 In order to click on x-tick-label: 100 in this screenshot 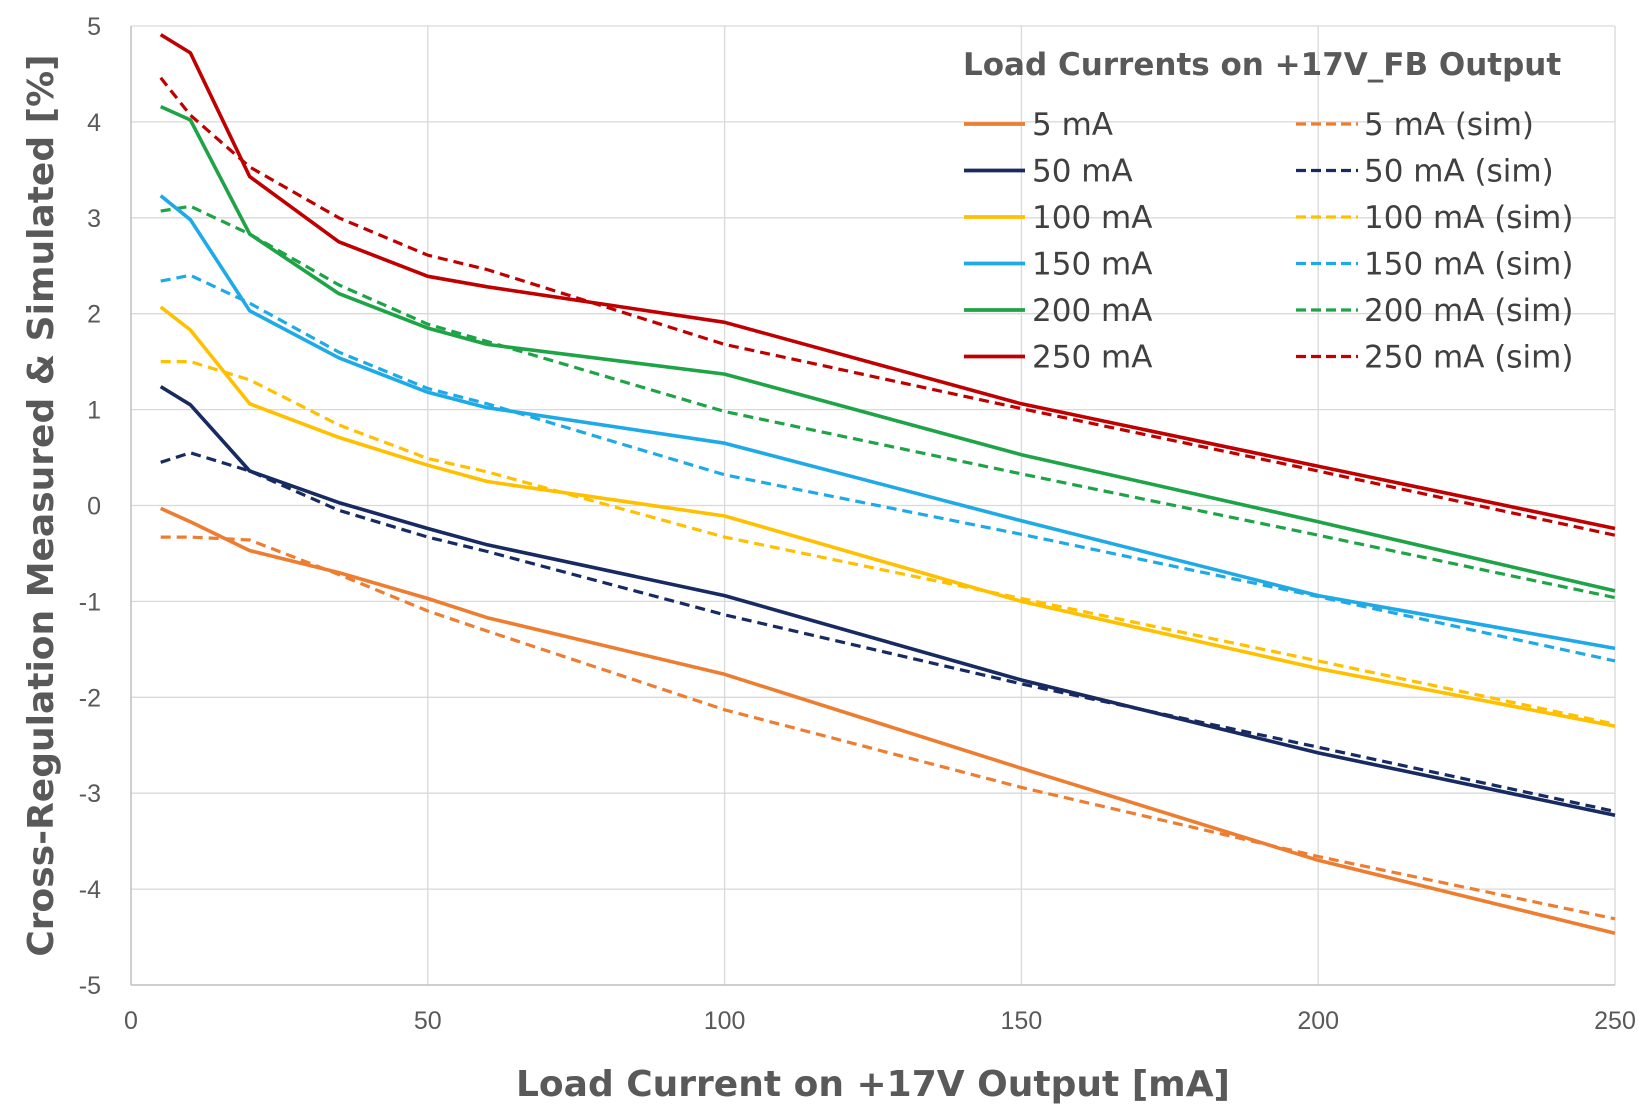, I will do `click(725, 1021)`.